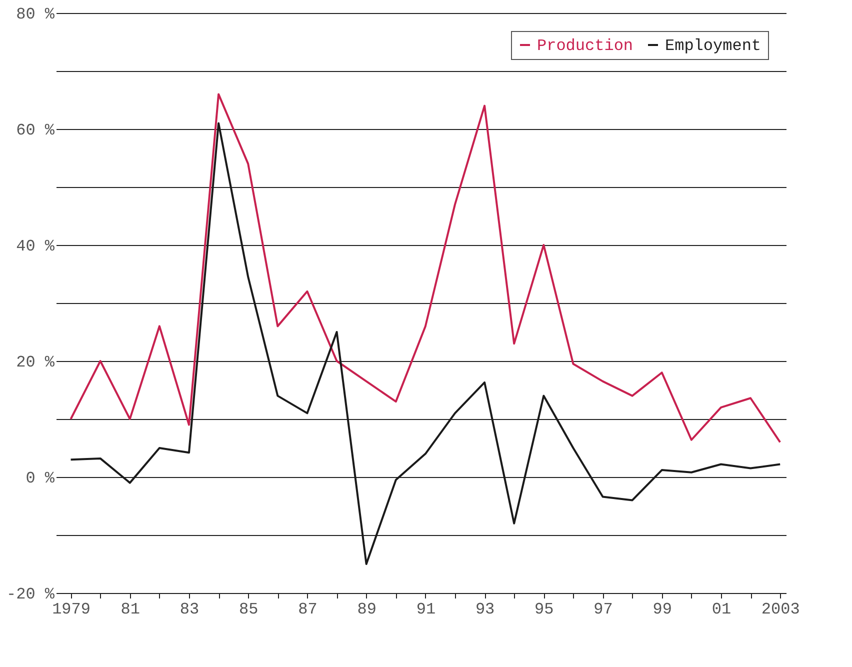  I want to click on x-tick-label: 1979, so click(71, 609).